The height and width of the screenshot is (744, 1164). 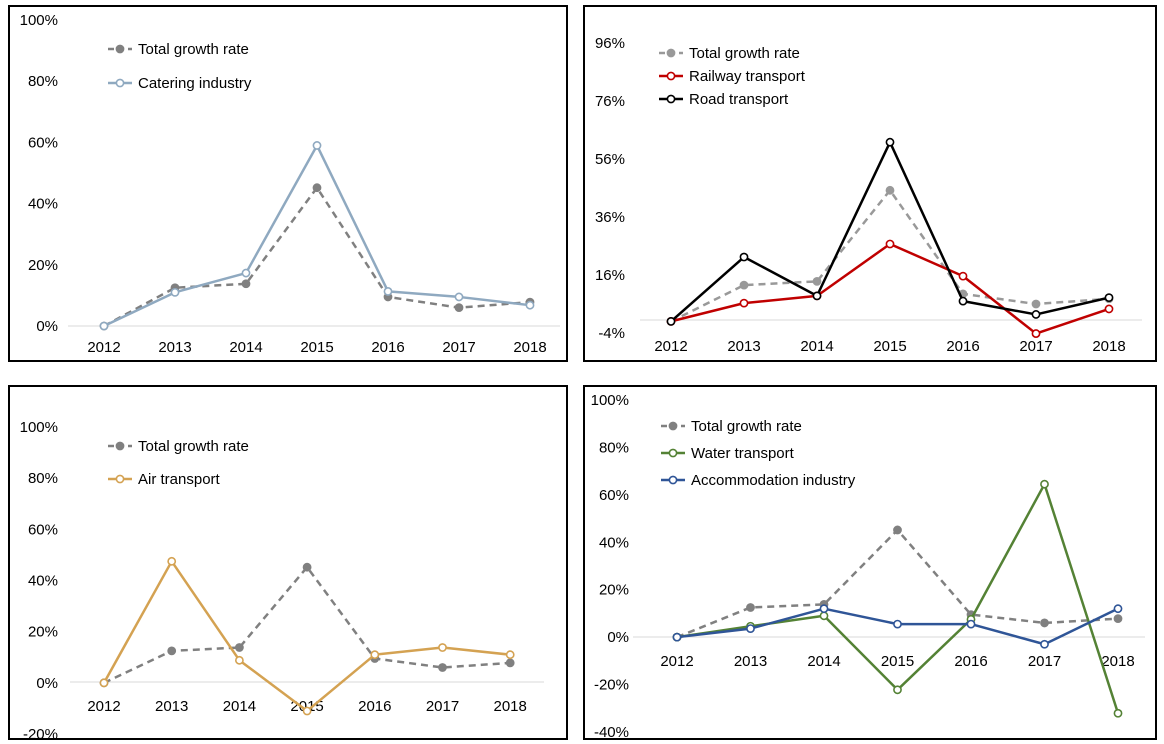 What do you see at coordinates (610, 217) in the screenshot?
I see `y-tick-label: 36%` at bounding box center [610, 217].